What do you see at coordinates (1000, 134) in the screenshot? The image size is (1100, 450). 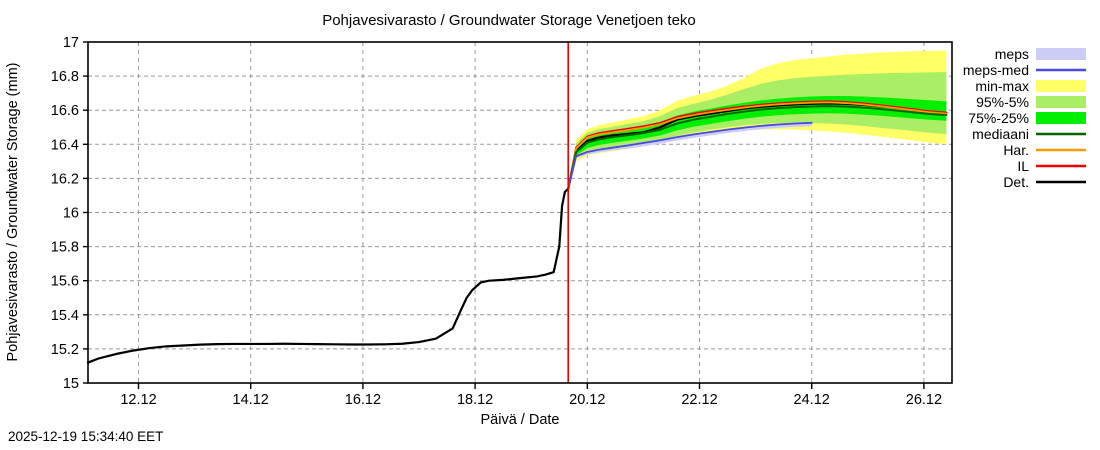 I see `legend-label-mediaani: mediaani` at bounding box center [1000, 134].